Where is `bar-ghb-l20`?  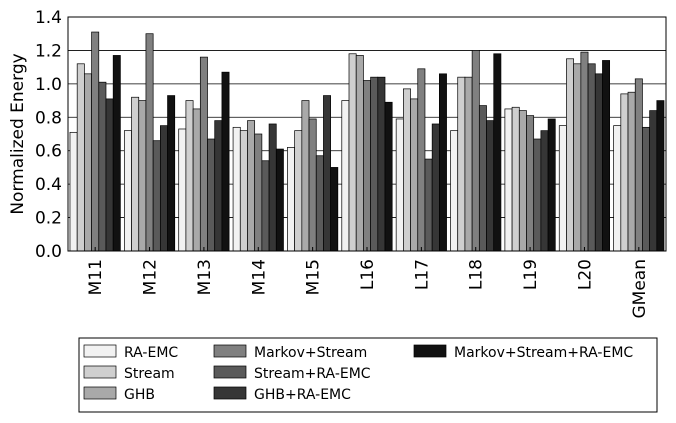 bar-ghb-l20 is located at coordinates (577, 157).